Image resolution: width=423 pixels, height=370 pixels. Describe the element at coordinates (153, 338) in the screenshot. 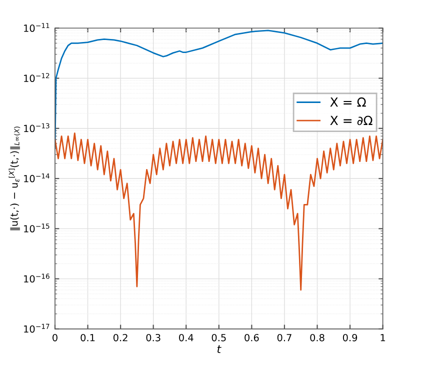

I see `x-tick-label: 0.3` at that location.